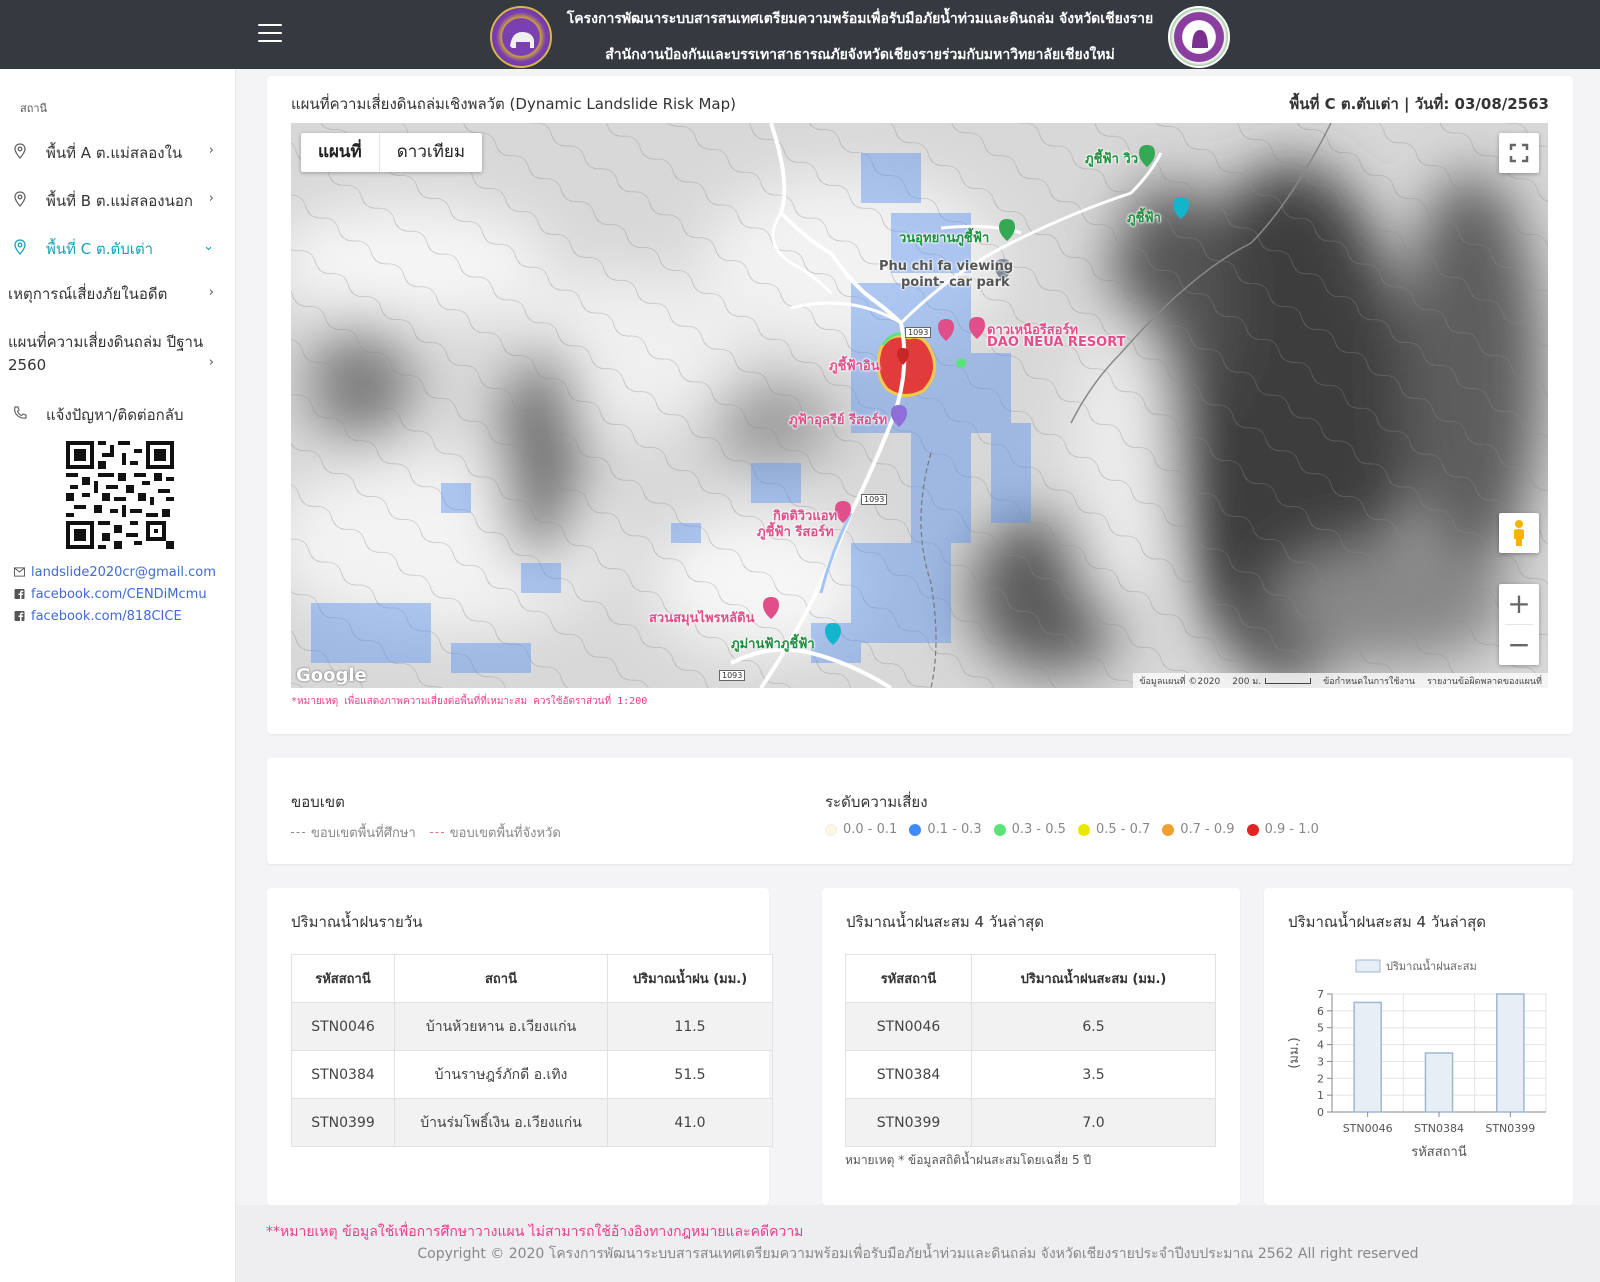 This screenshot has height=1282, width=1600. Describe the element at coordinates (1056, 342) in the screenshot. I see `poi-dao-neua-en: DAO NEUA RESORT` at that location.